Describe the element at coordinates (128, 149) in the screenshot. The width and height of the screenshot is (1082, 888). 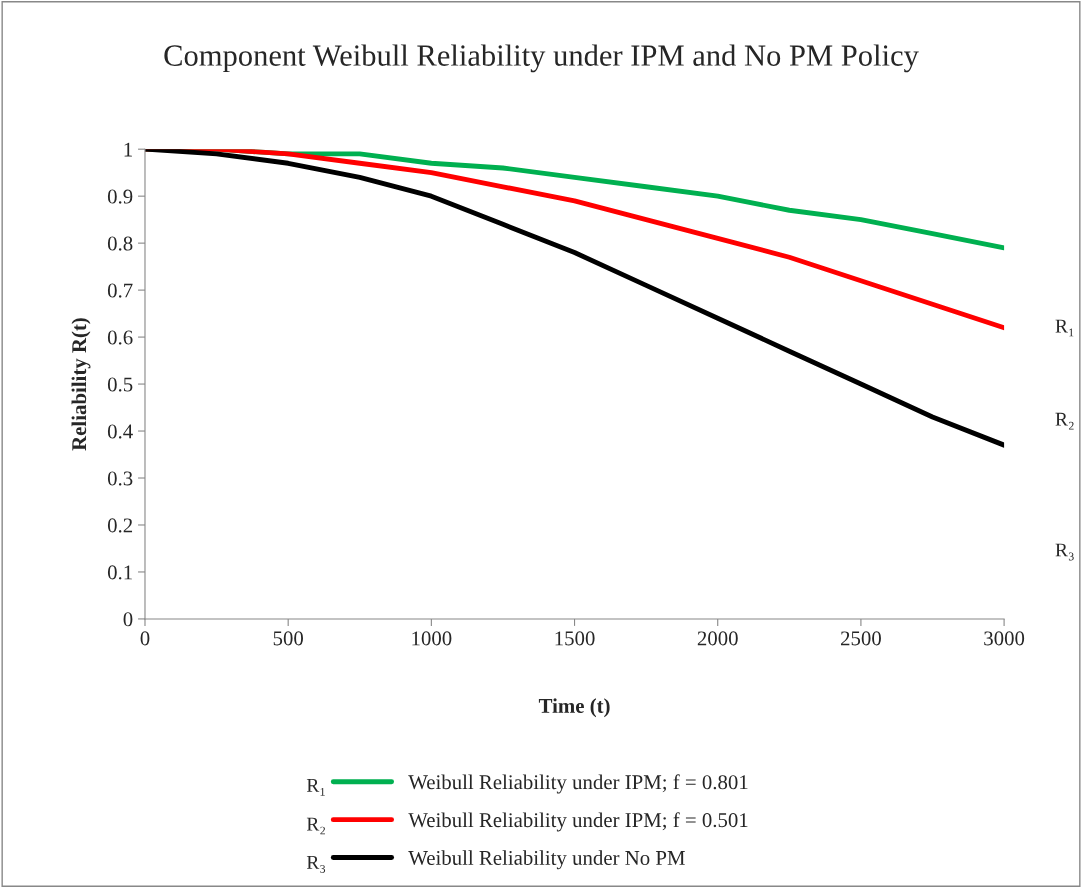
I see `y-tick-label: 1` at that location.